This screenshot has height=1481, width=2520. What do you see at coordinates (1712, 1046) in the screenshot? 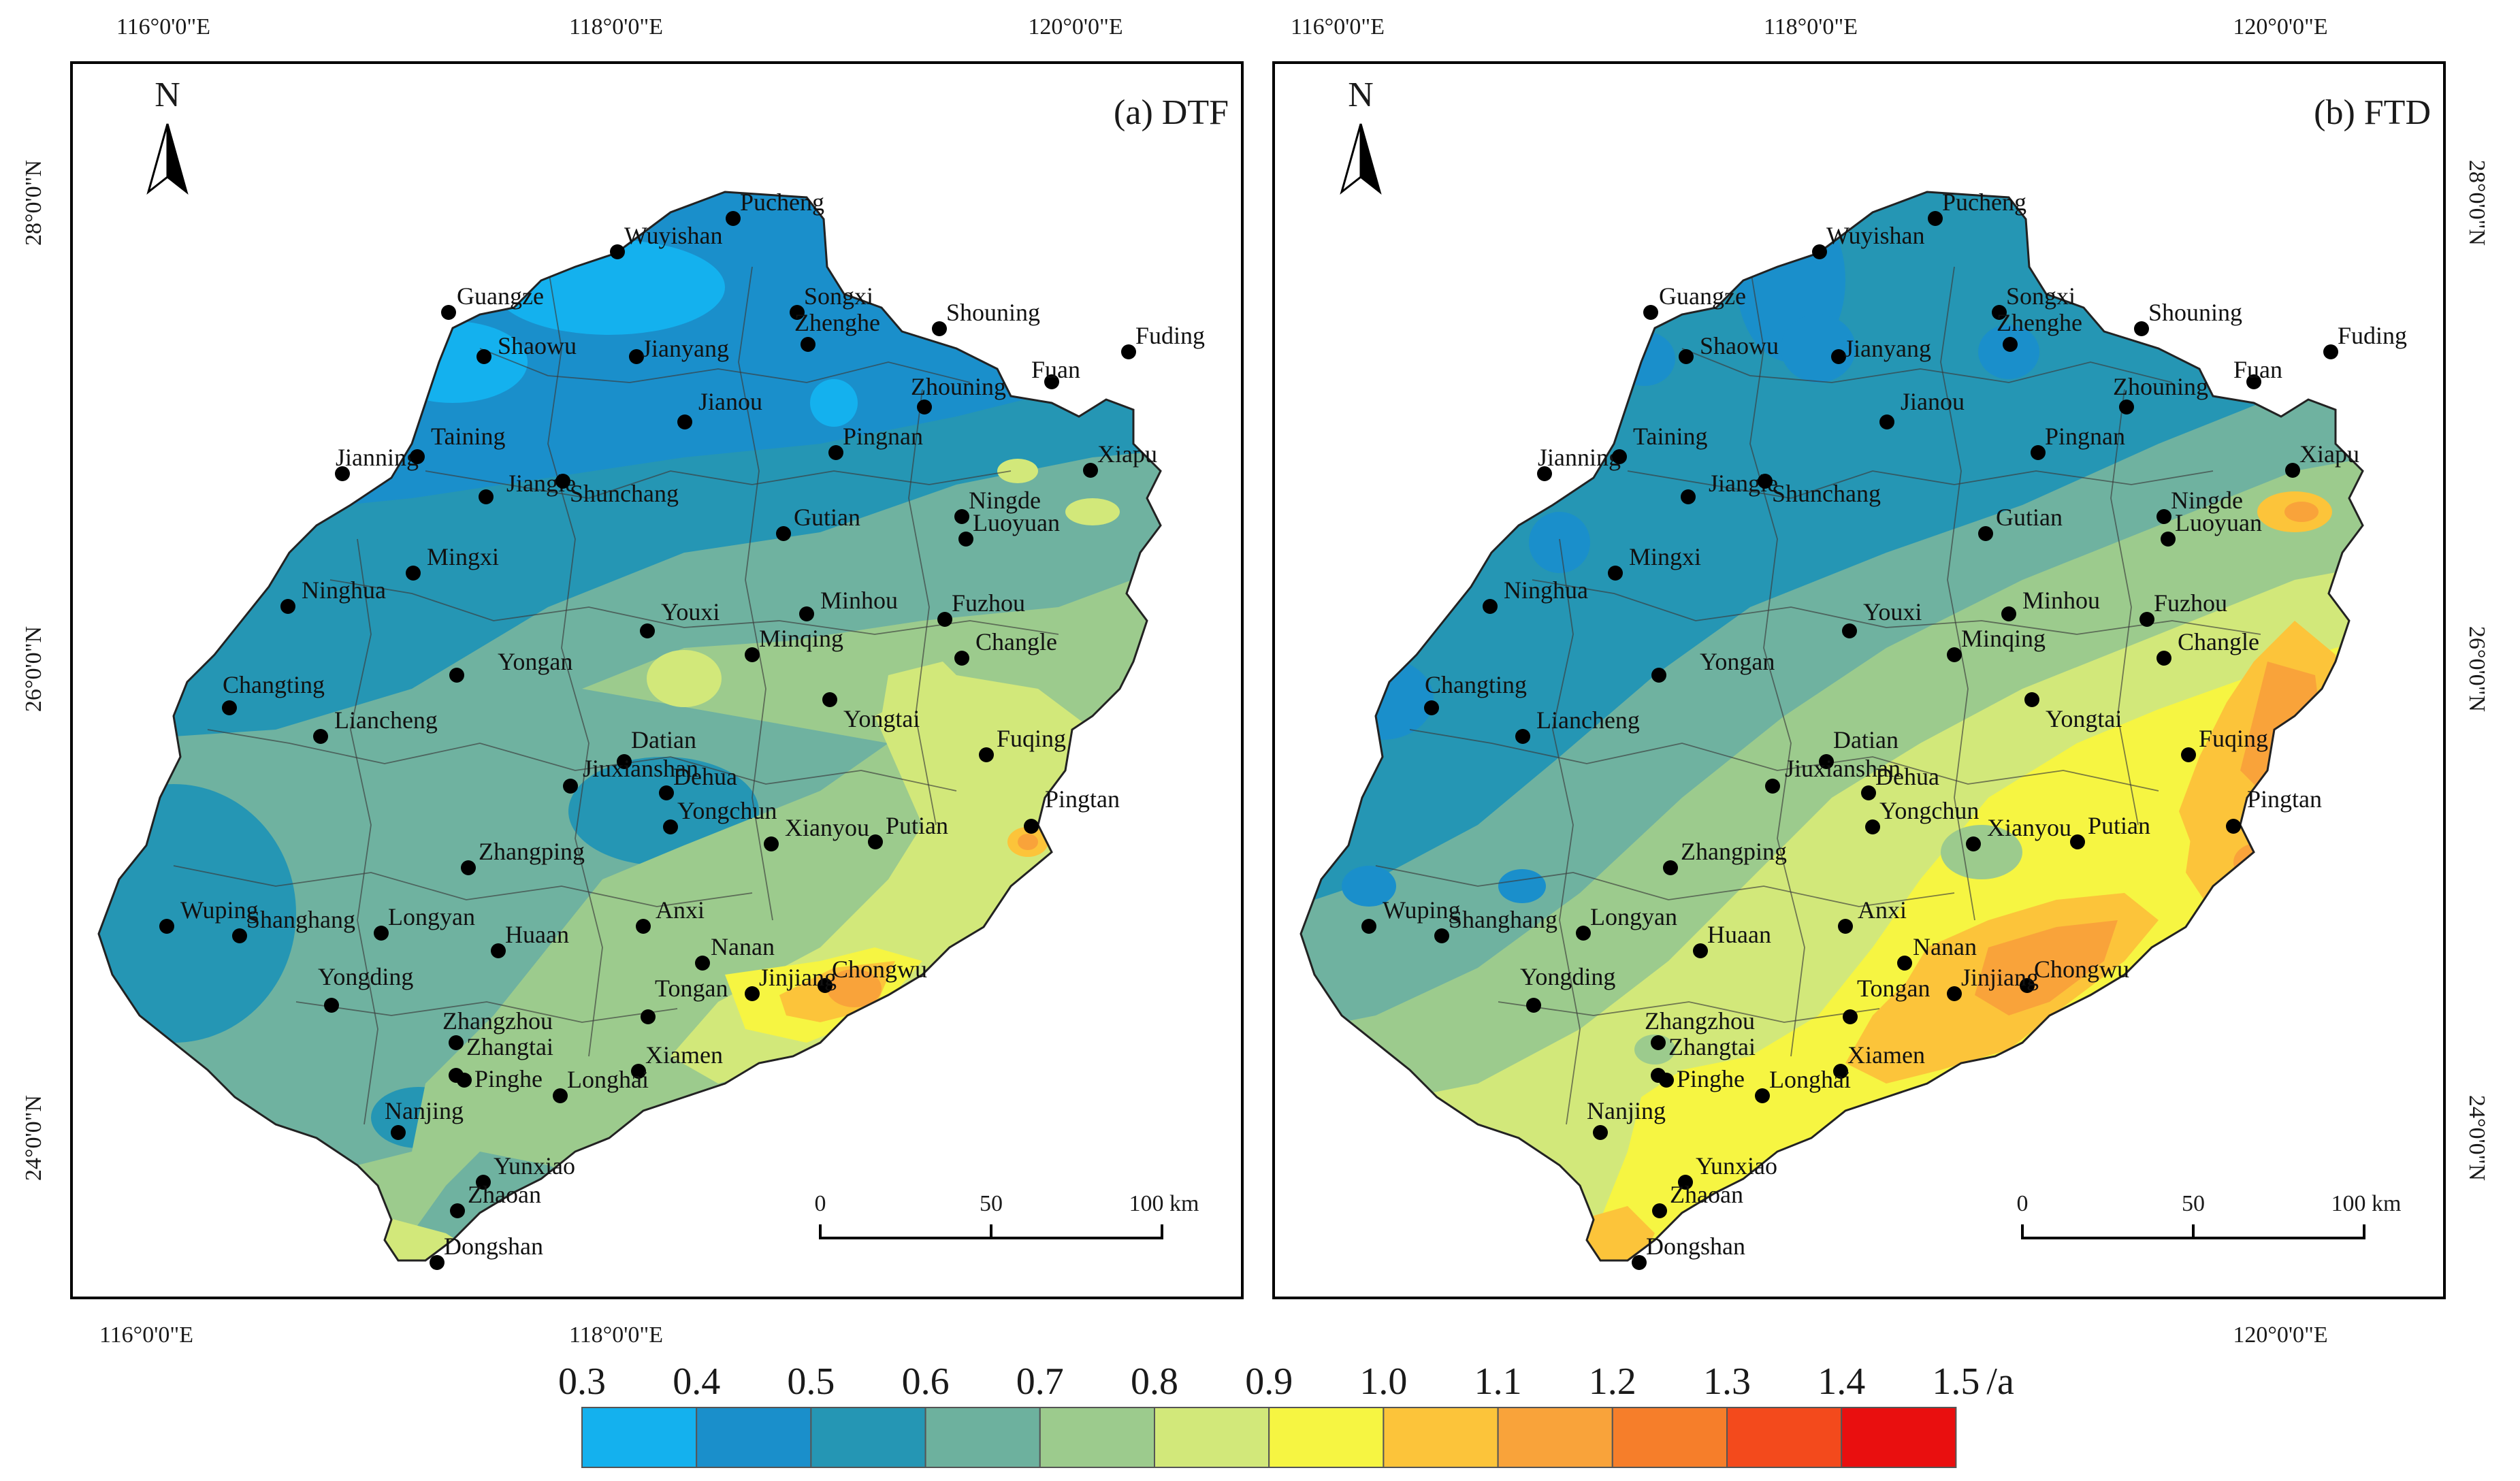
I see `city-label: Zhangtai` at bounding box center [1712, 1046].